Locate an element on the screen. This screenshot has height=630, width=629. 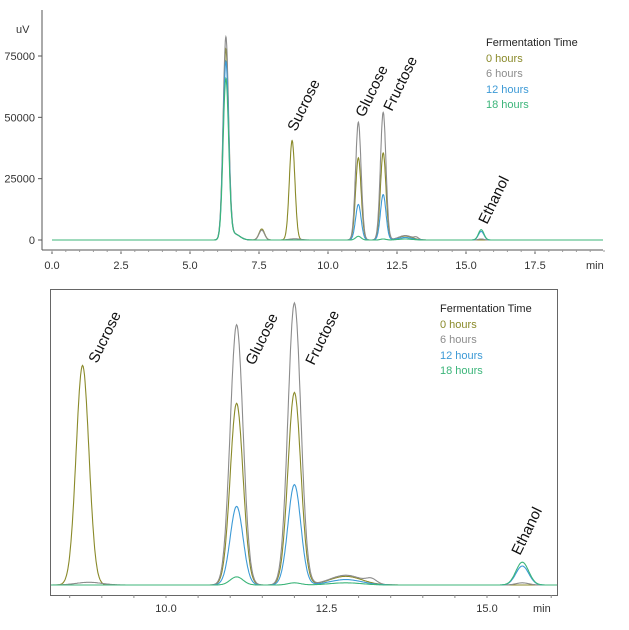
y-unit-label: uV is located at coordinates (23, 30).